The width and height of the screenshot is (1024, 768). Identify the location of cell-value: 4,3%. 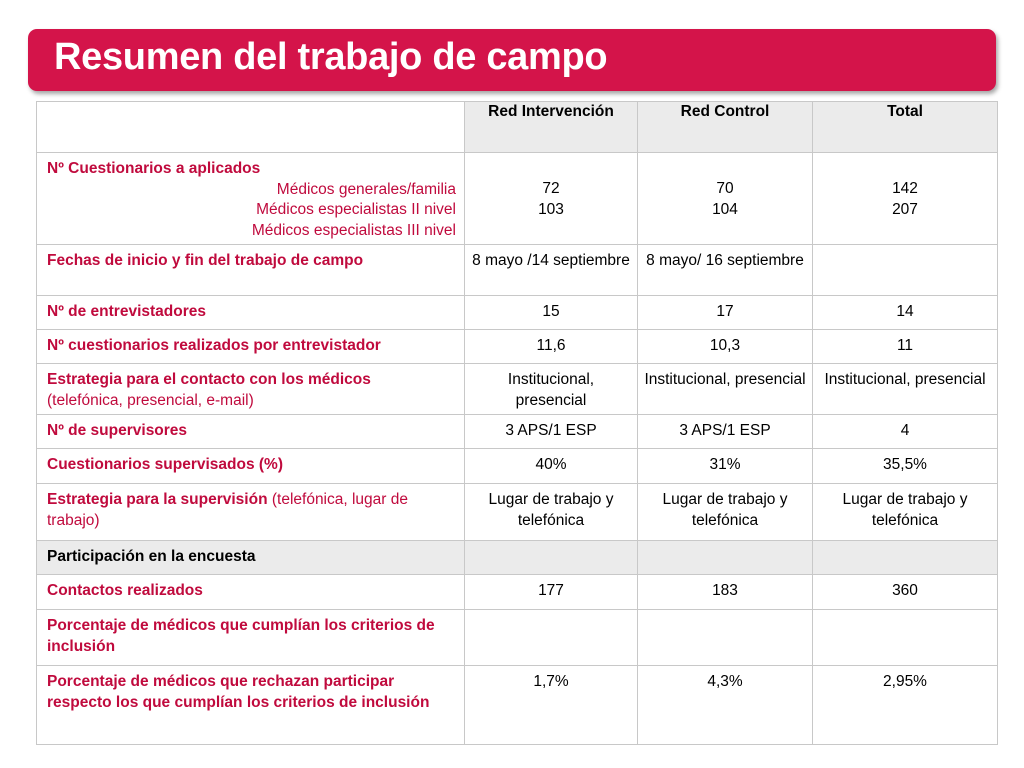
(725, 705).